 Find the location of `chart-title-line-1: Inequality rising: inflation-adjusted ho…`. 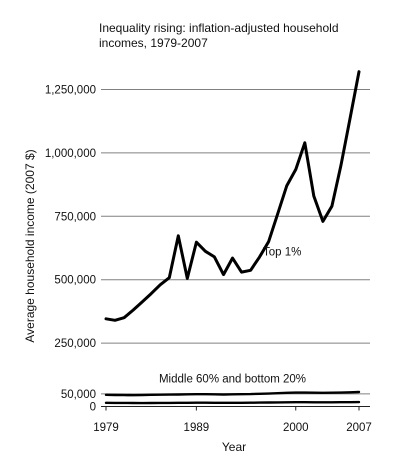

chart-title-line-1: Inequality rising: inflation-adjusted ho… is located at coordinates (219, 28).